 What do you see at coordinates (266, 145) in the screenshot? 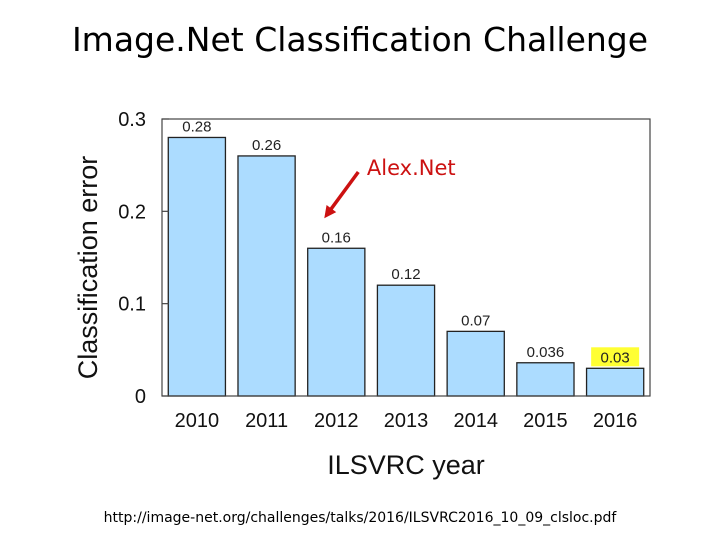
I see `data-label-2011: 0.26` at bounding box center [266, 145].